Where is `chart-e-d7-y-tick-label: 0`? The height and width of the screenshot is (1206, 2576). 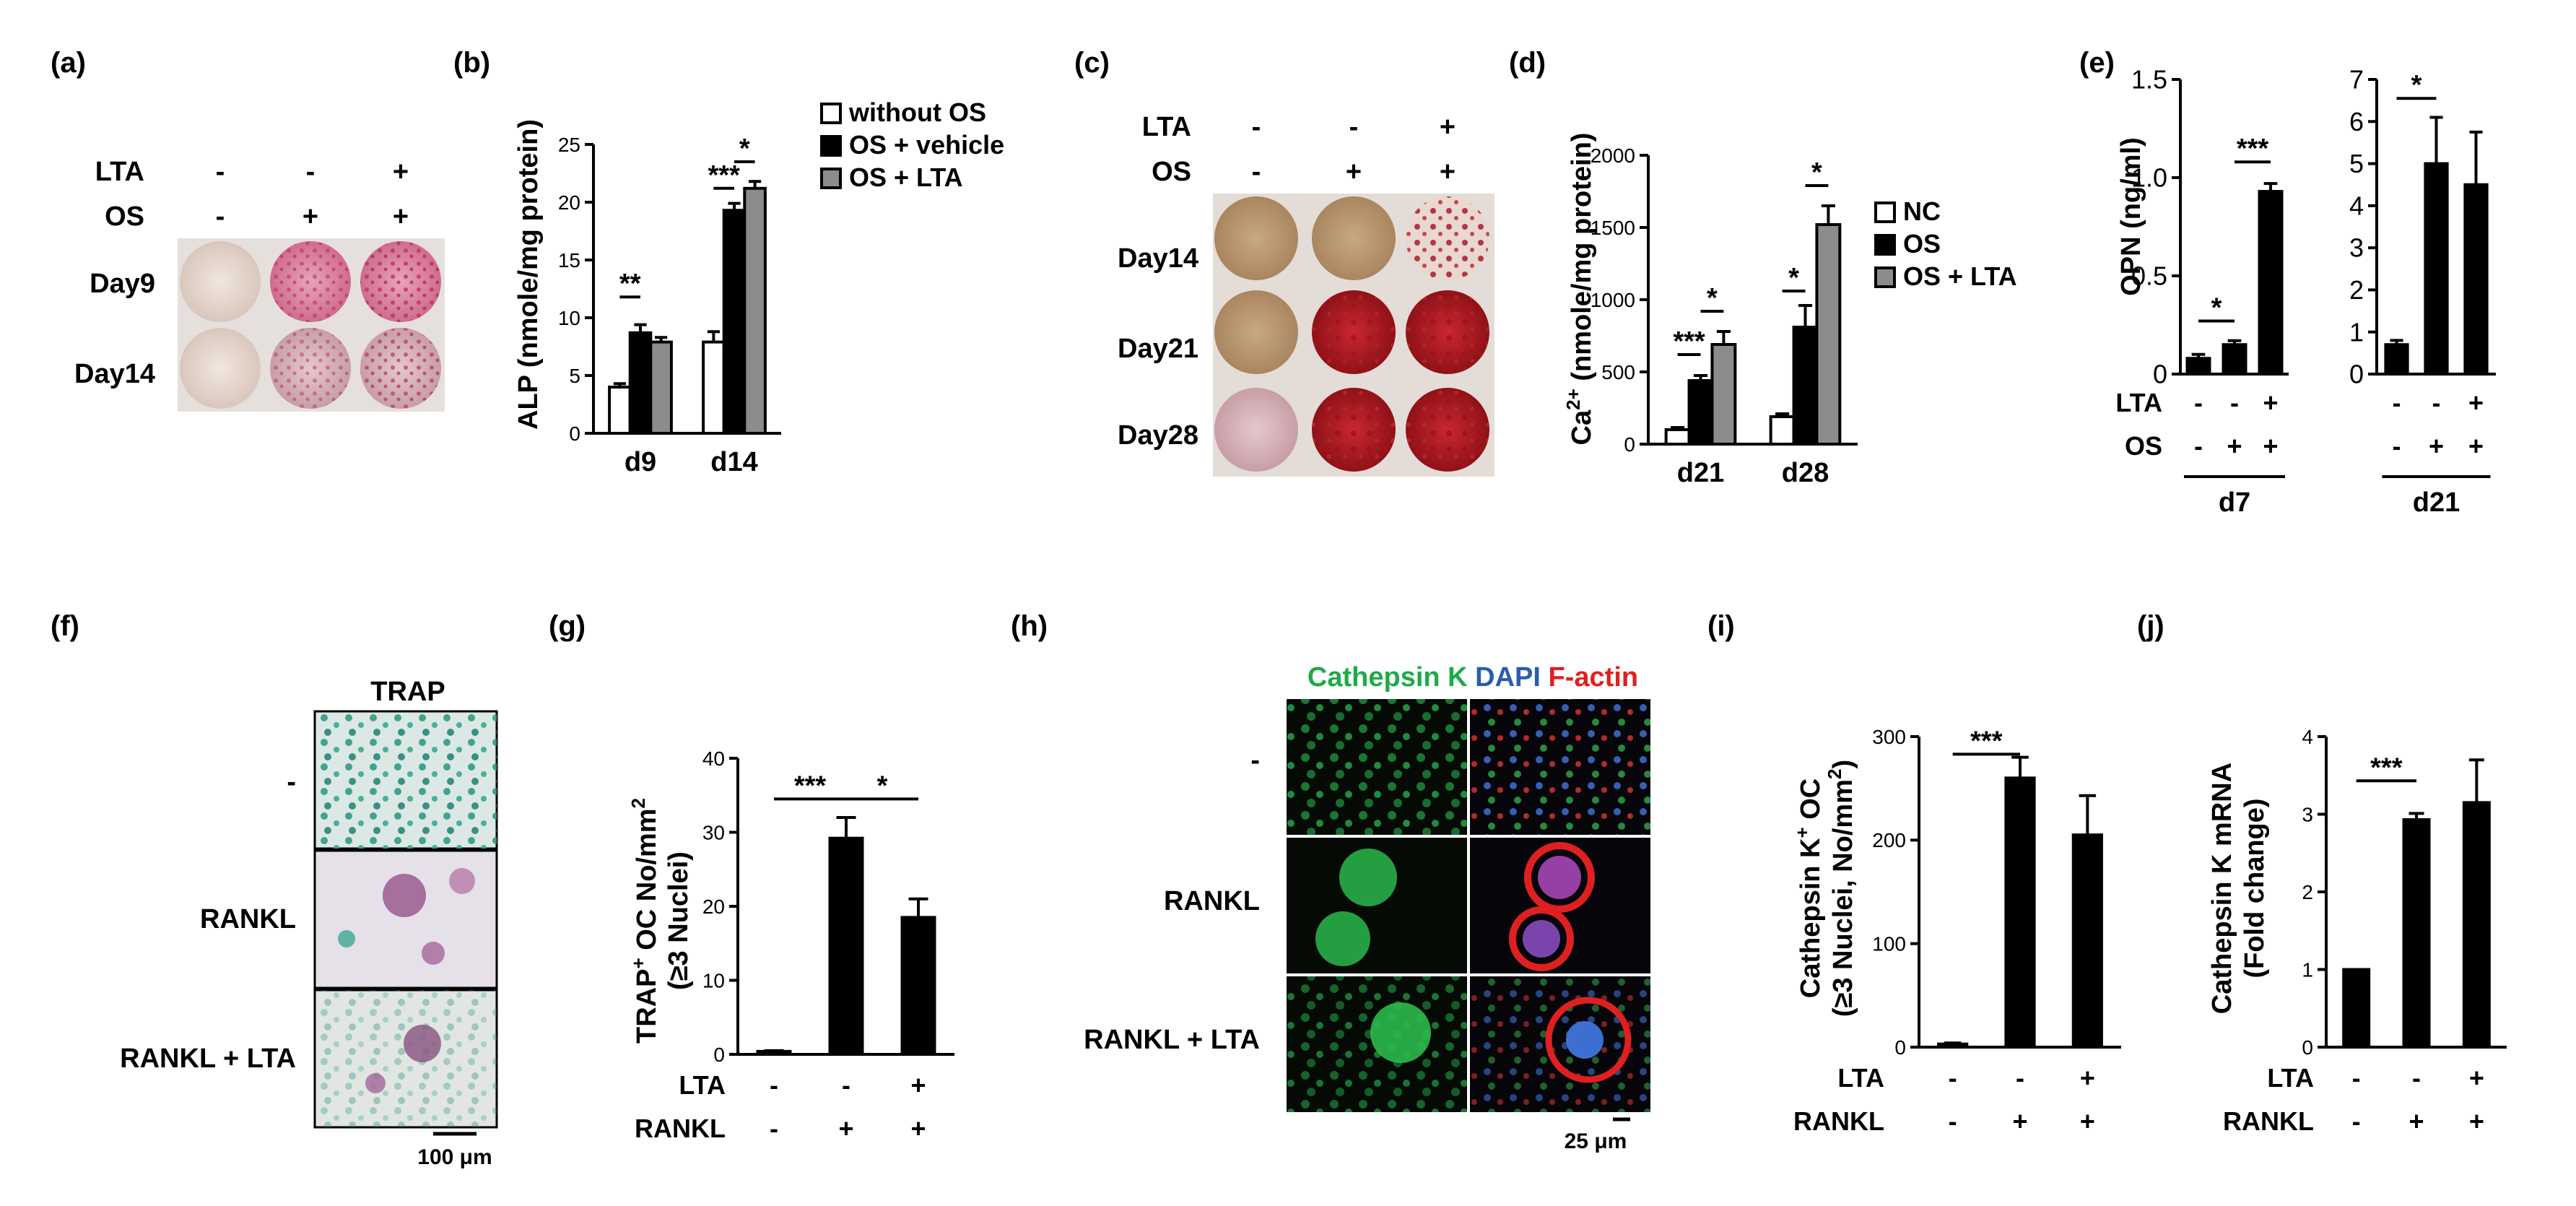 chart-e-d7-y-tick-label: 0 is located at coordinates (2160, 374).